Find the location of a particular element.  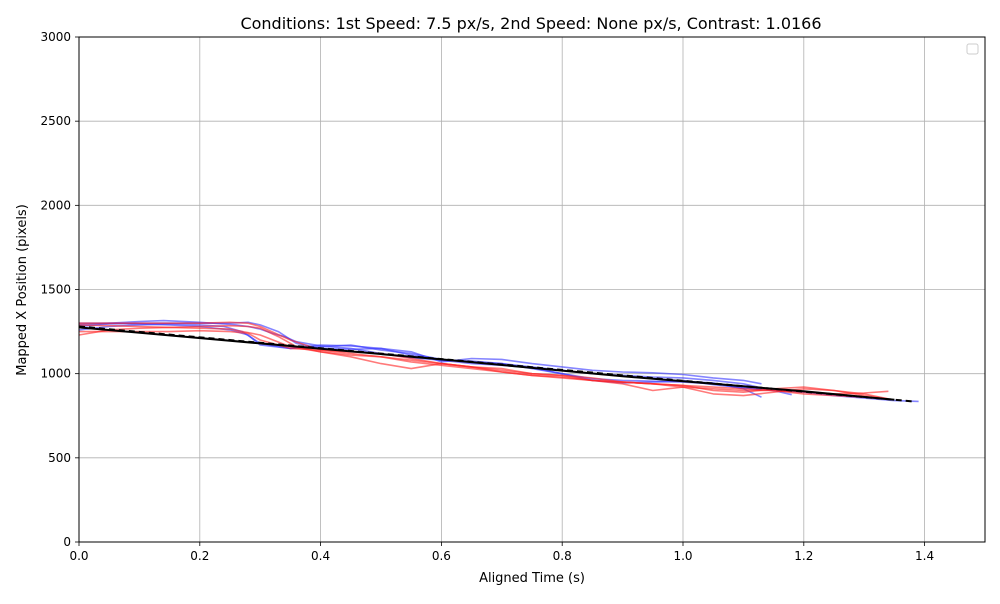

series-layer is located at coordinates (498, 361).